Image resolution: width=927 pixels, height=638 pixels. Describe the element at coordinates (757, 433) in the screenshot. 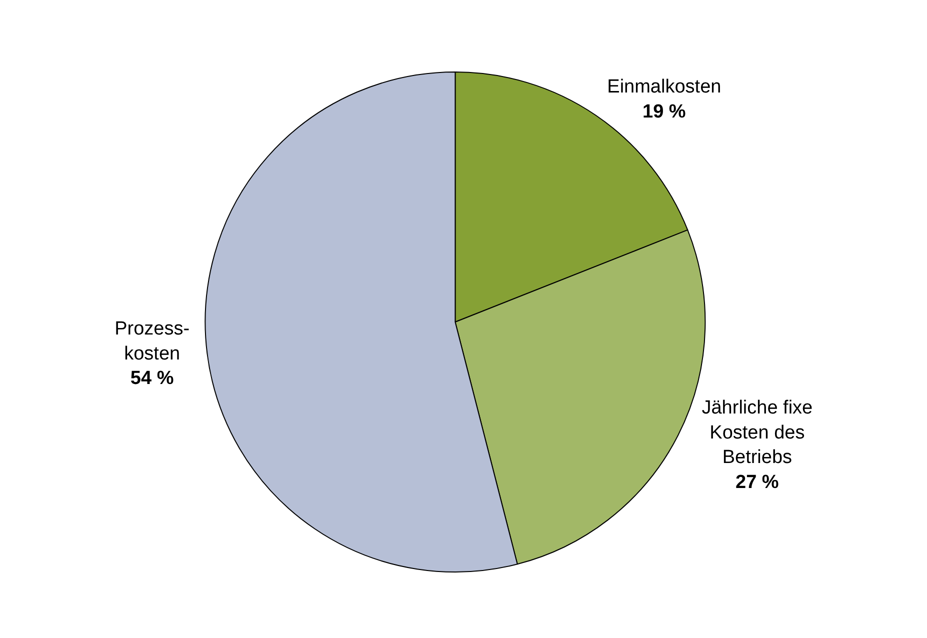

I see `slice-label: Jährliche fixe Kosten des Betriebs` at that location.